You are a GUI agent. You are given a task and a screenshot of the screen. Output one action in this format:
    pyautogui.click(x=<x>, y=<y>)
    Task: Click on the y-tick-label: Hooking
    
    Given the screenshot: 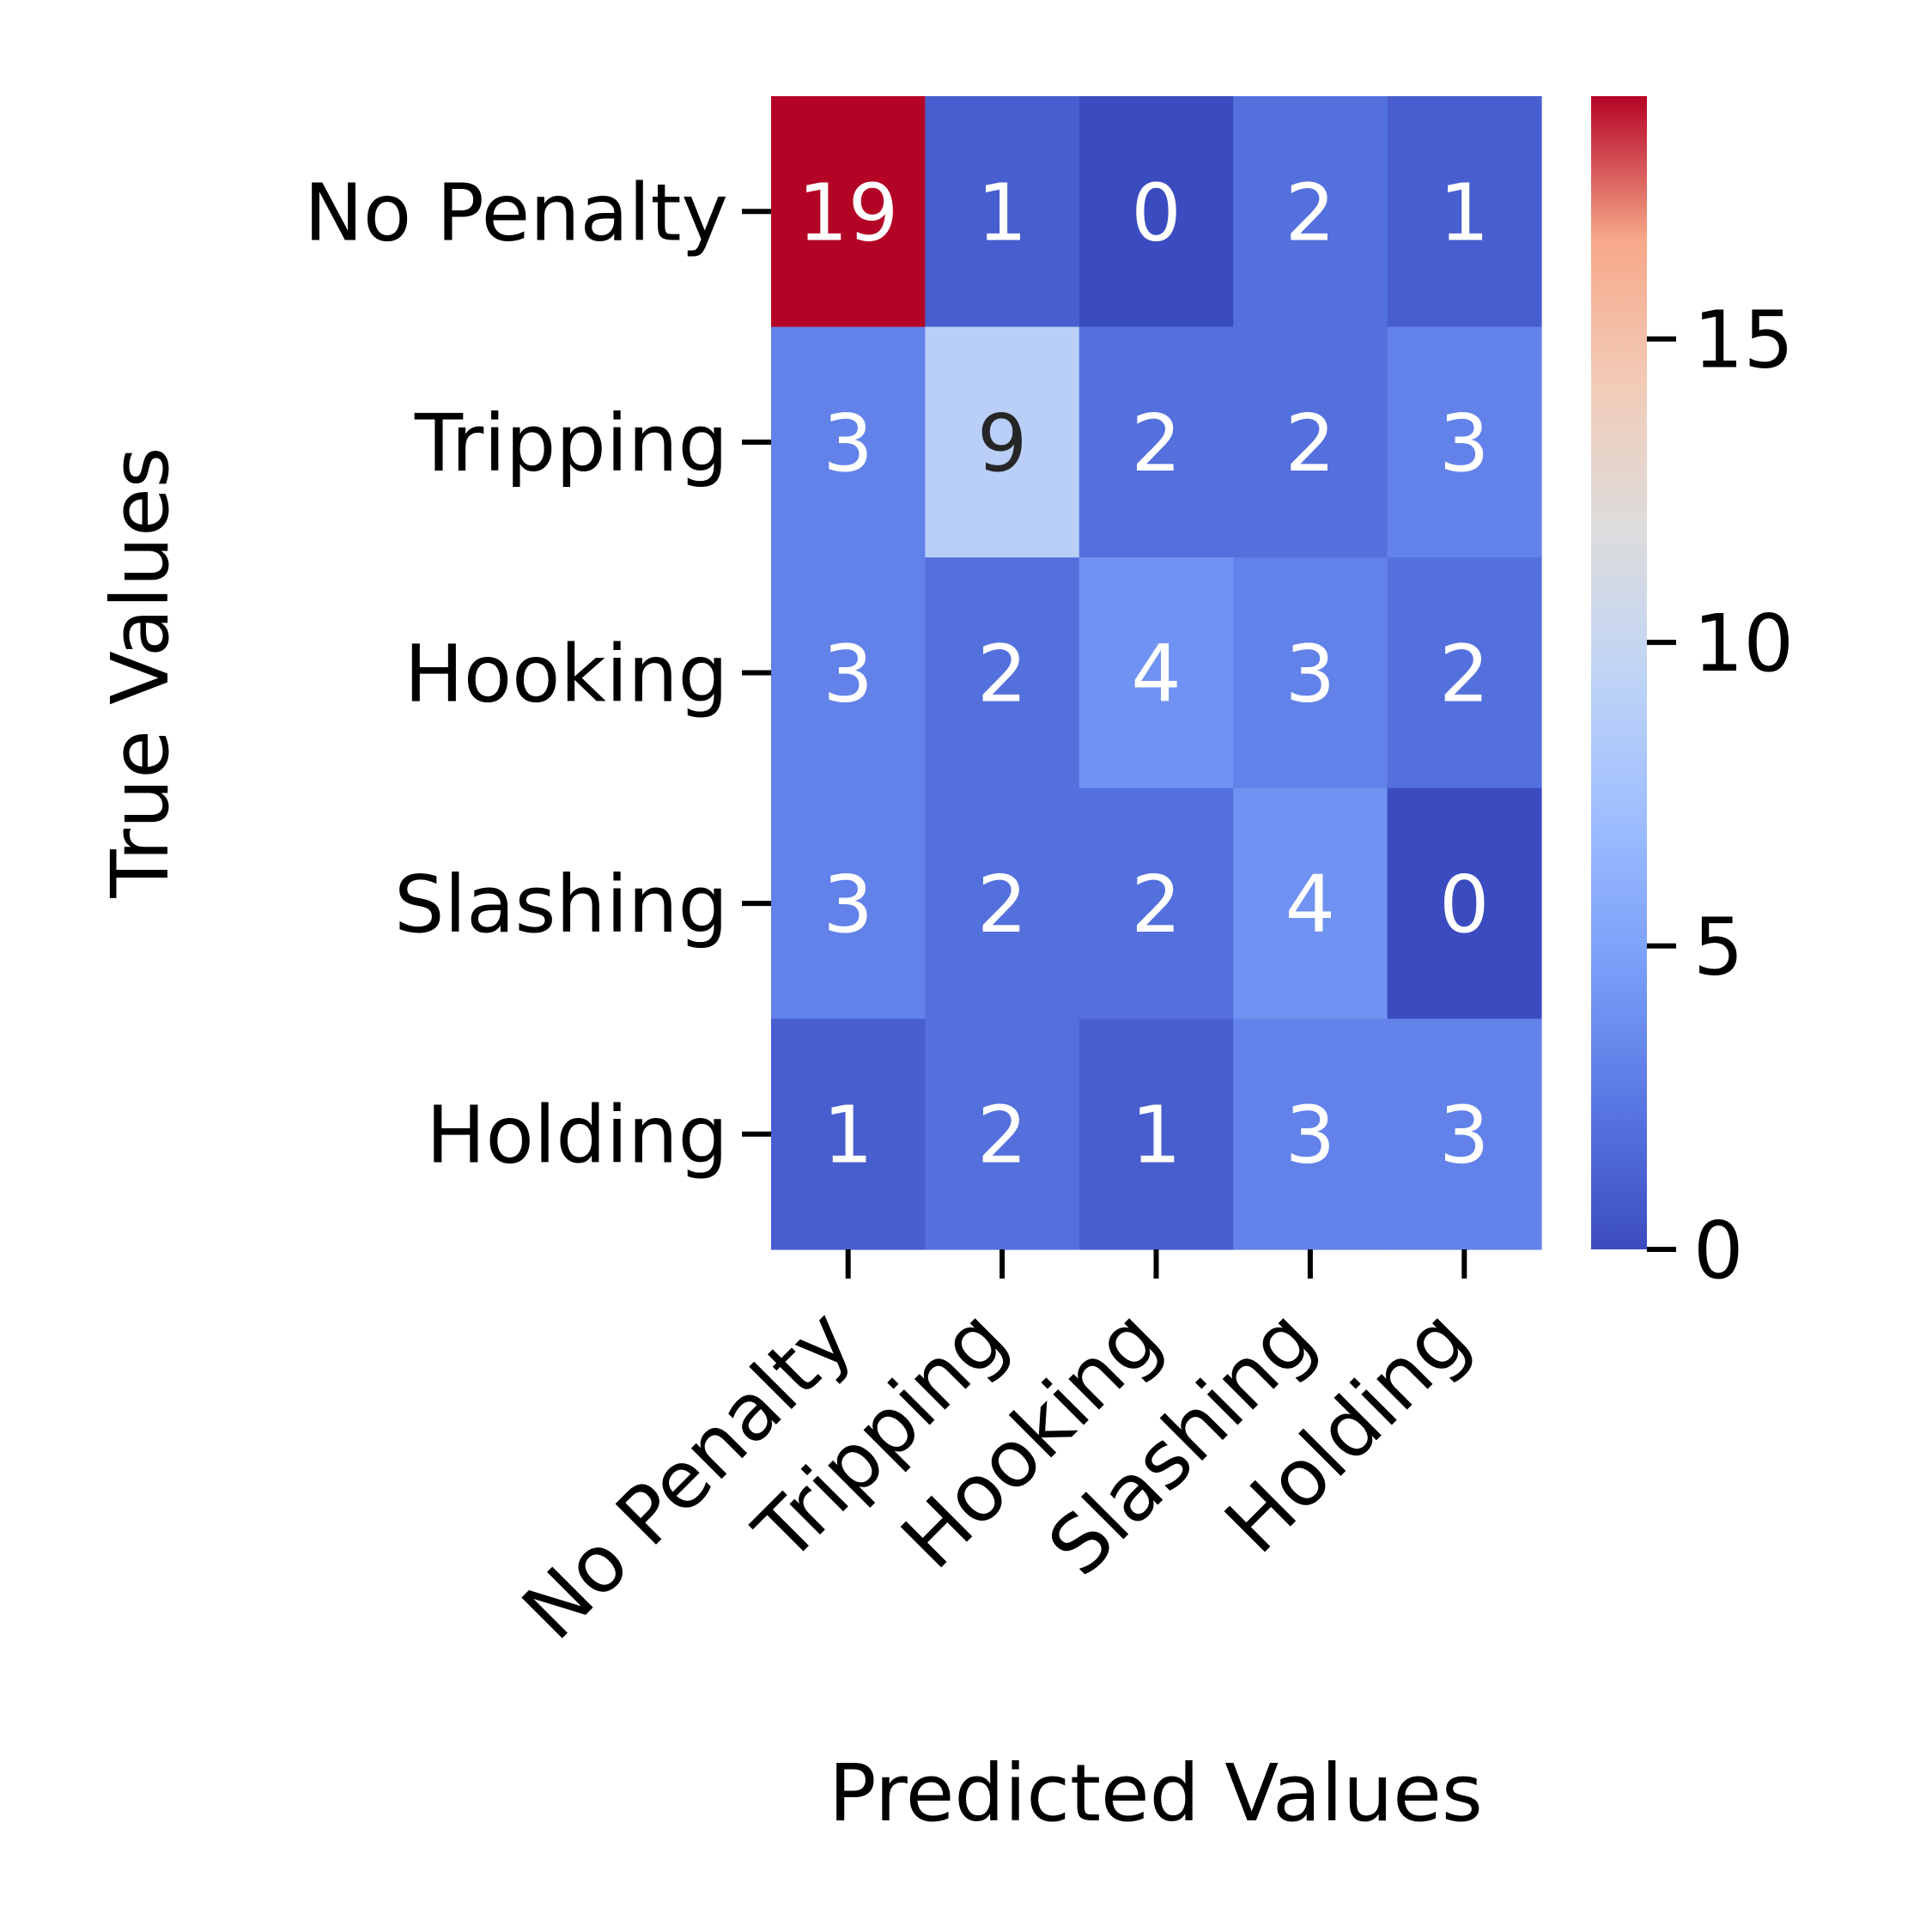 What is the action you would take?
    pyautogui.click(x=566, y=674)
    